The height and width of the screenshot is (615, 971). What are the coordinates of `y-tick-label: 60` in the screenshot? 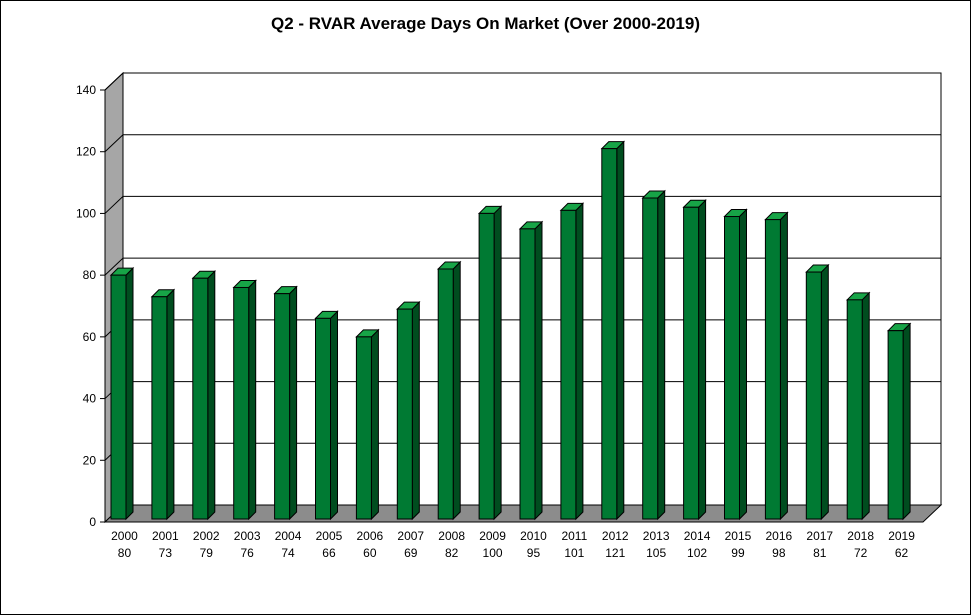 It's located at (90, 337).